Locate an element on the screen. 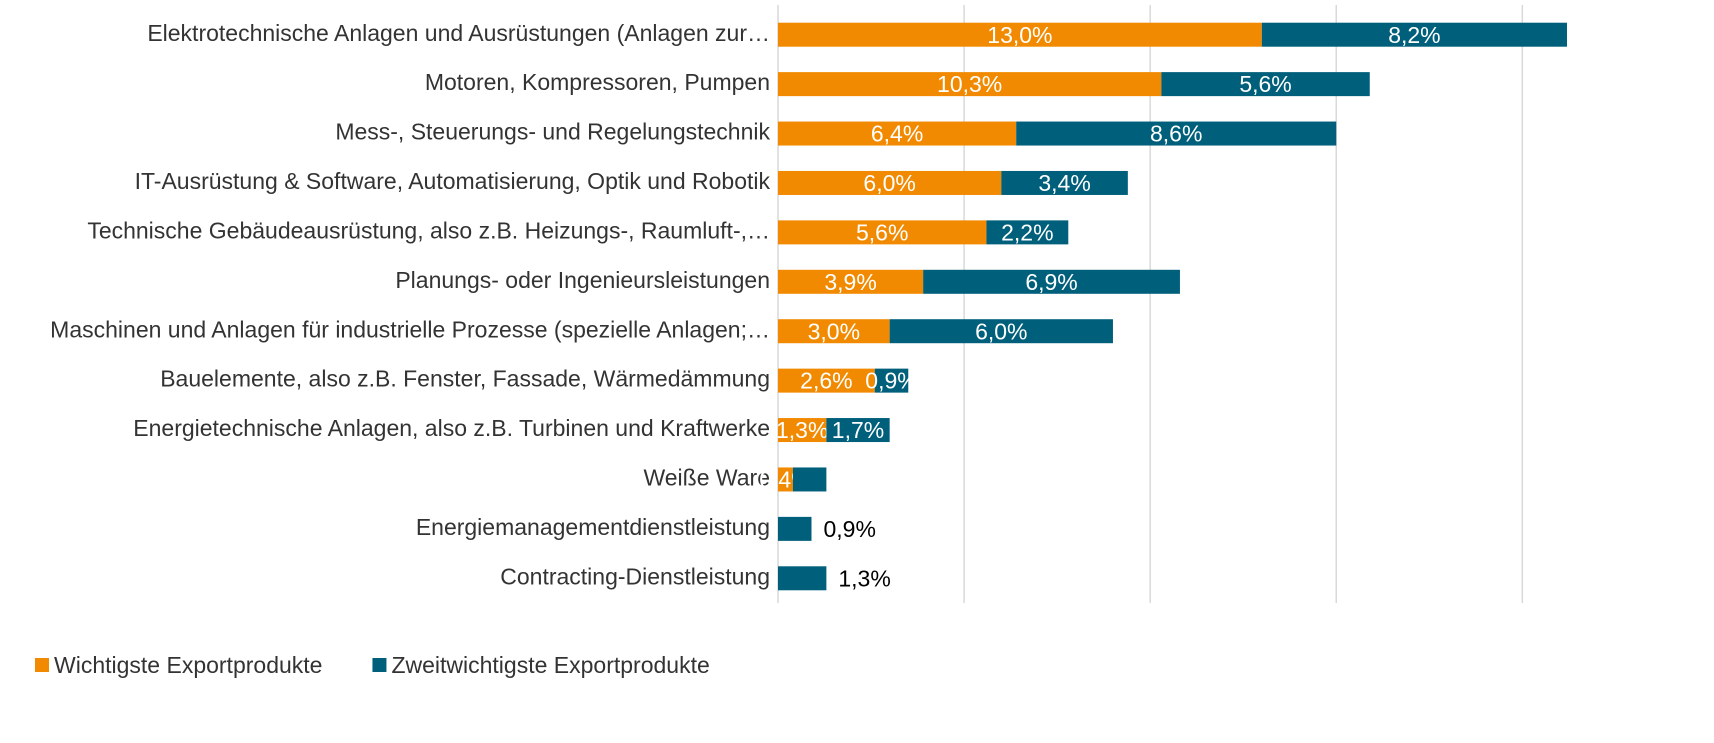  data-label: 8,6% is located at coordinates (1176, 134).